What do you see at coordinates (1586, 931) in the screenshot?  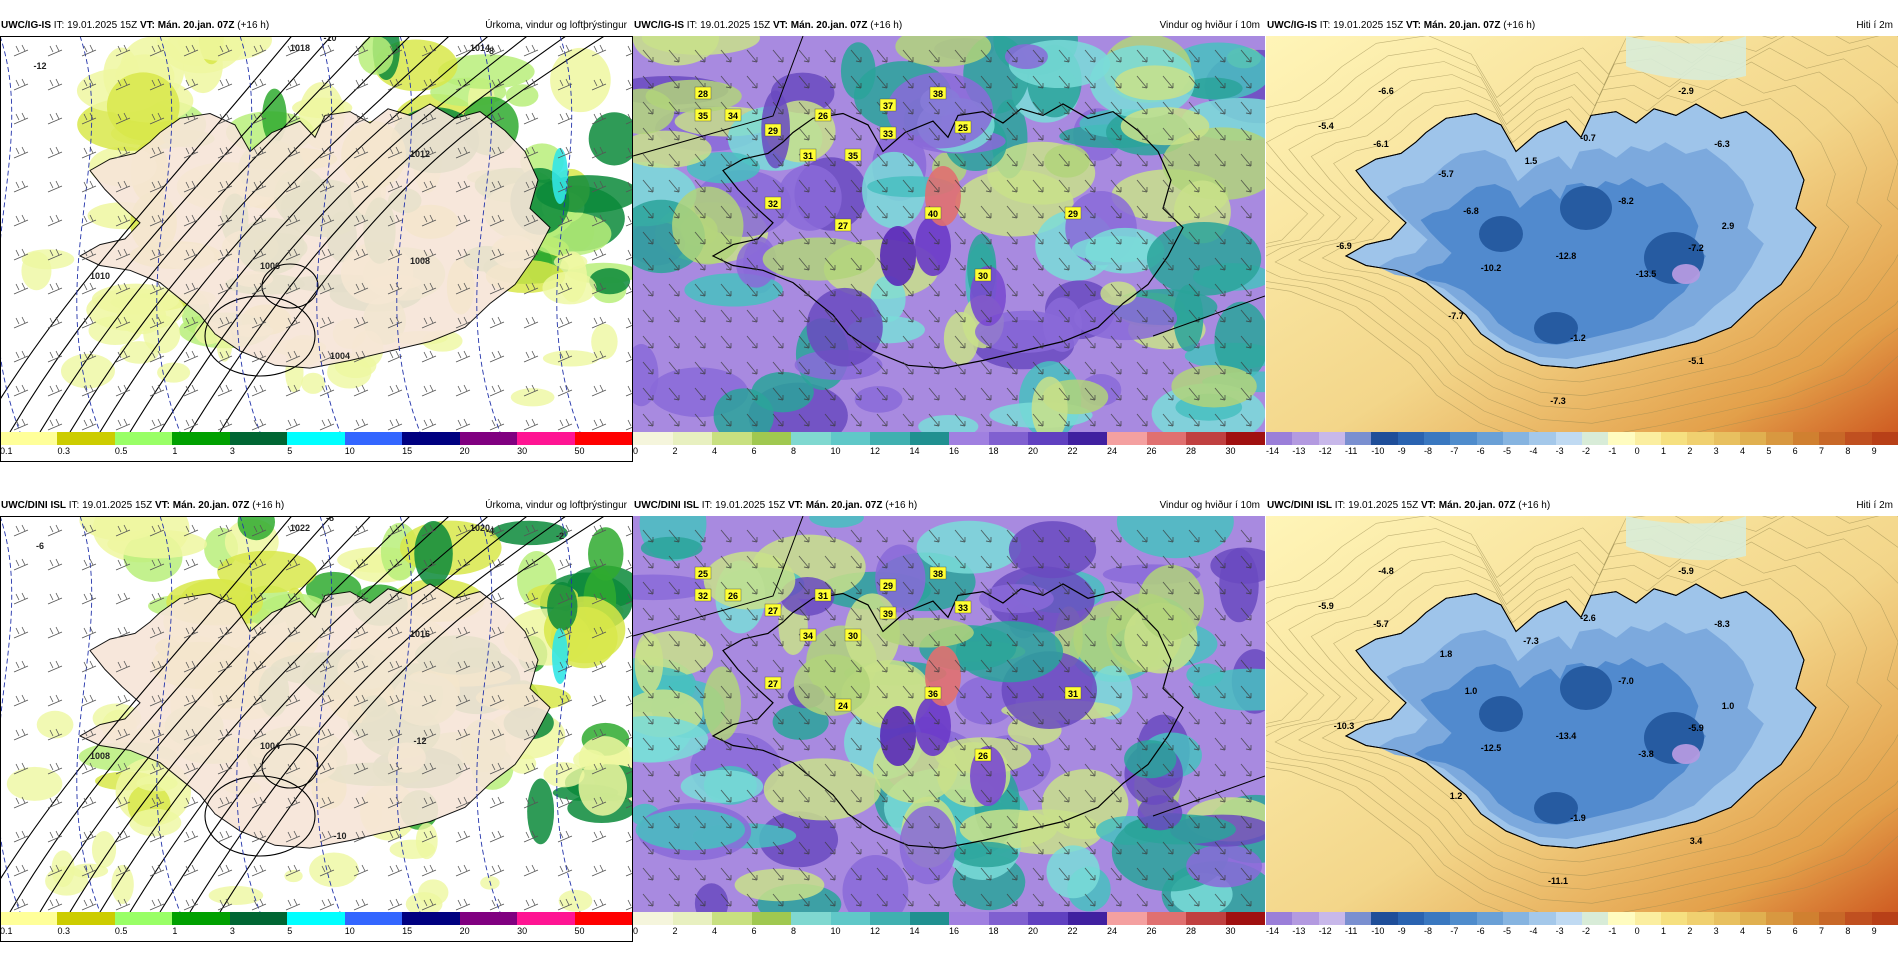 I see `colorbar-tick-label: -2` at bounding box center [1586, 931].